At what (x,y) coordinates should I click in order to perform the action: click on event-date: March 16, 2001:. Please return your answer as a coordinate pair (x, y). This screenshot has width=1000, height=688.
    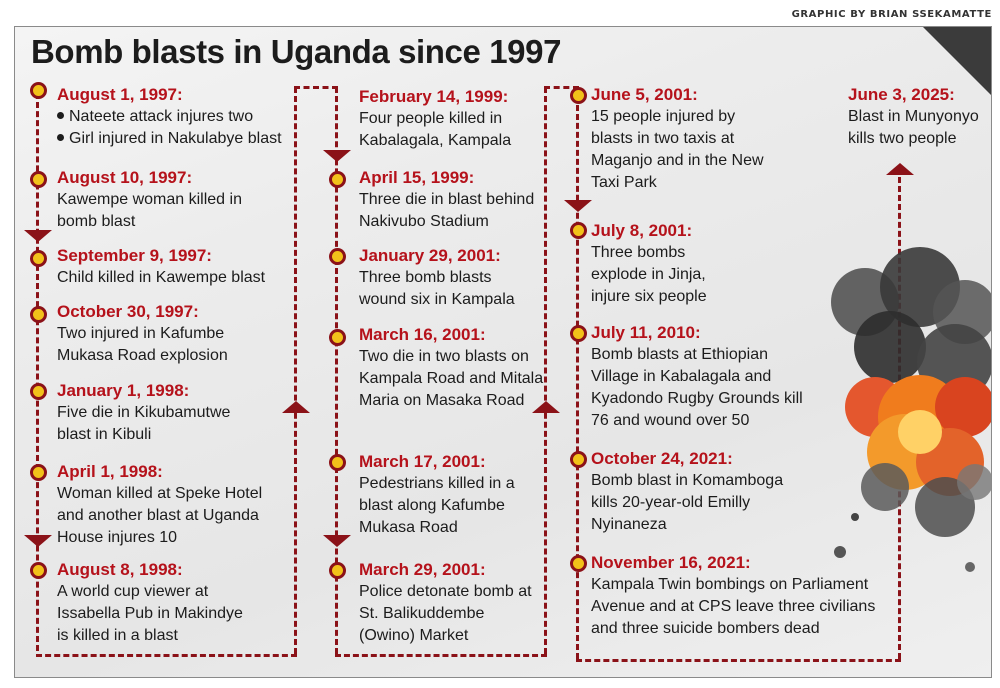
    Looking at the image, I should click on (422, 334).